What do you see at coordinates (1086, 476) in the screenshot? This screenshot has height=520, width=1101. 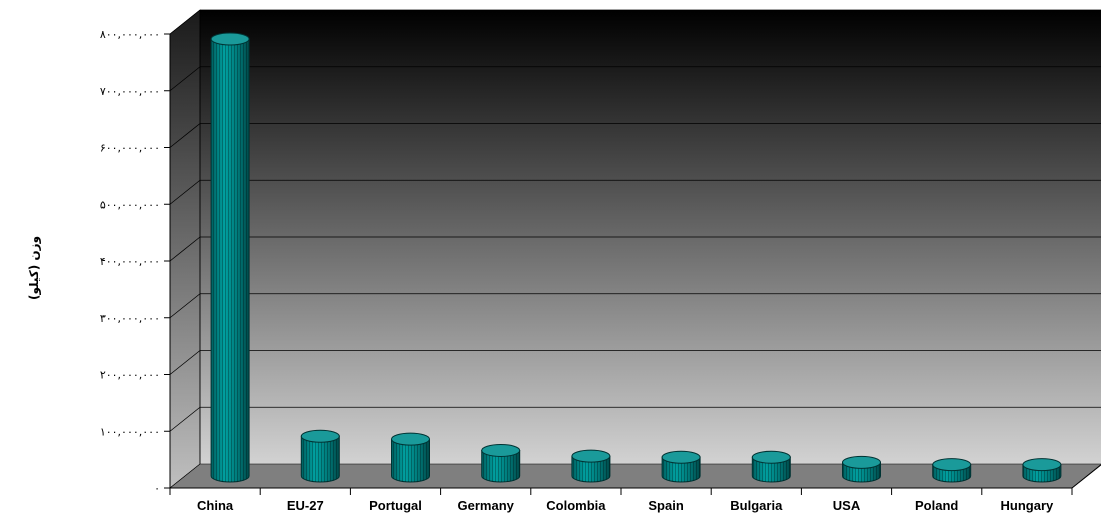 I see `x-axis-edge` at bounding box center [1086, 476].